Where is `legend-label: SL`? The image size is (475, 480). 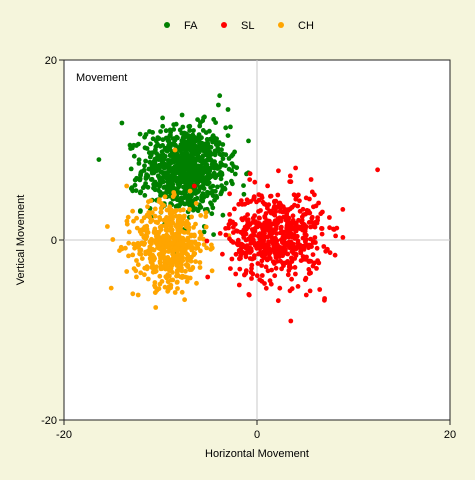 legend-label: SL is located at coordinates (247, 26).